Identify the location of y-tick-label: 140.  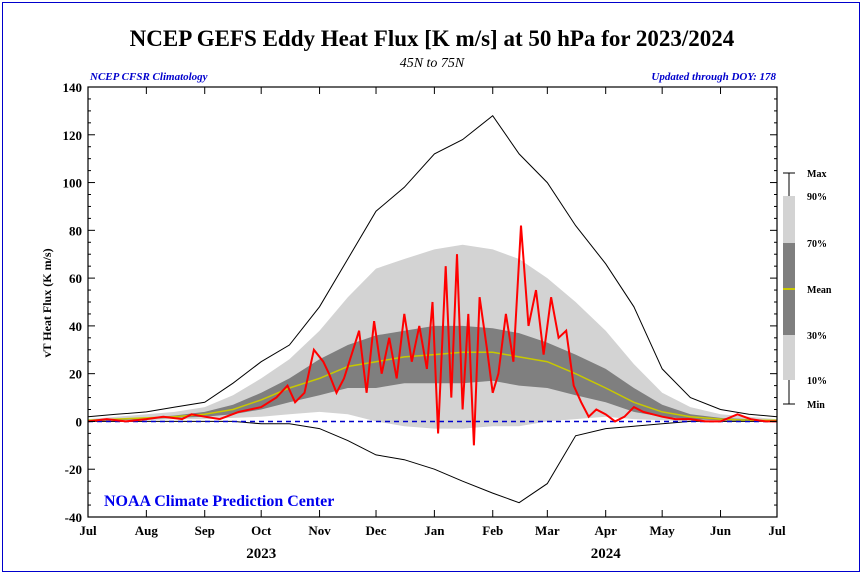
(73, 87).